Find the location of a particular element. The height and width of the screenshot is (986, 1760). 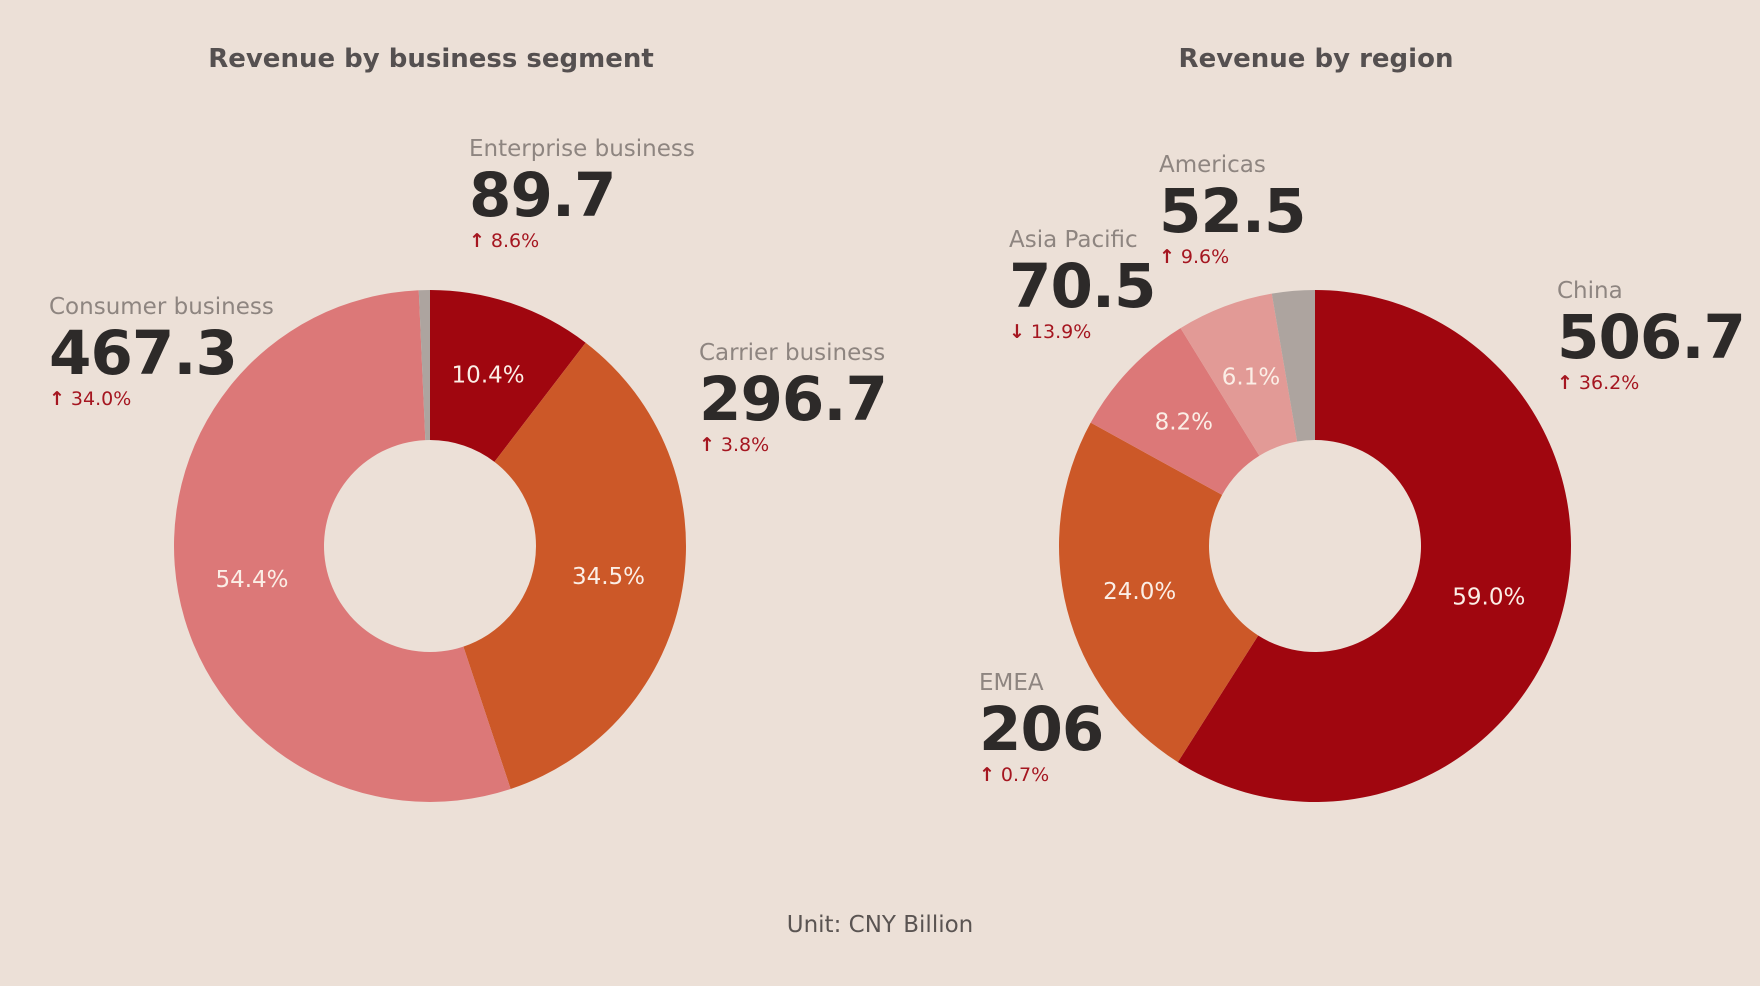

change-value: 34.0% is located at coordinates (101, 399).